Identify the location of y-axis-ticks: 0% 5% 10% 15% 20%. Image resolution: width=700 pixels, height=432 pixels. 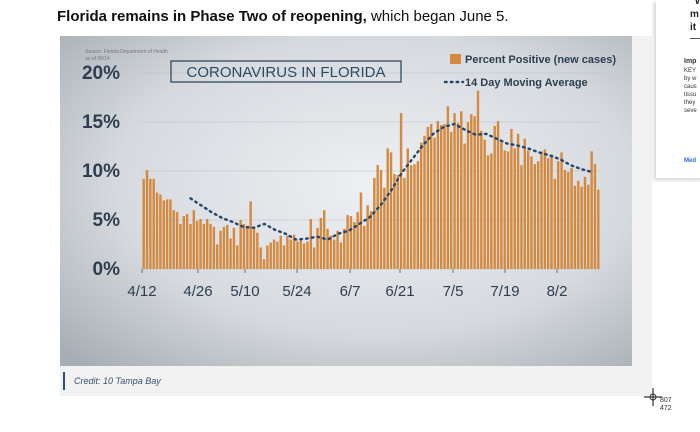
(101, 171).